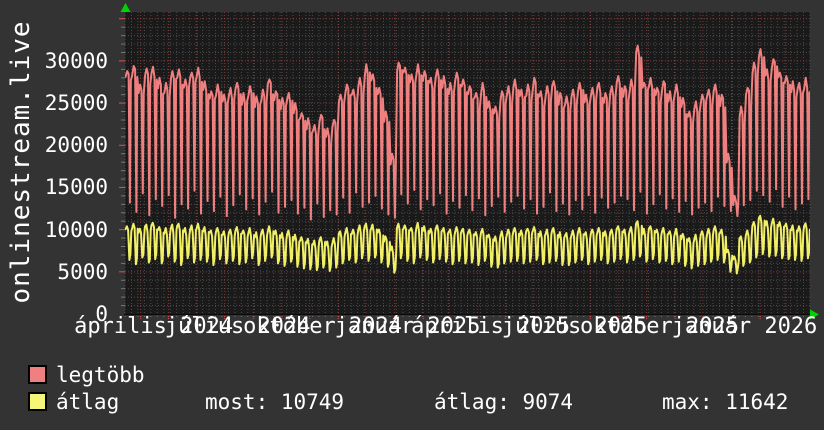 Image resolution: width=824 pixels, height=430 pixels. What do you see at coordinates (154, 326) in the screenshot?
I see `x-tick-label: április 2024` at bounding box center [154, 326].